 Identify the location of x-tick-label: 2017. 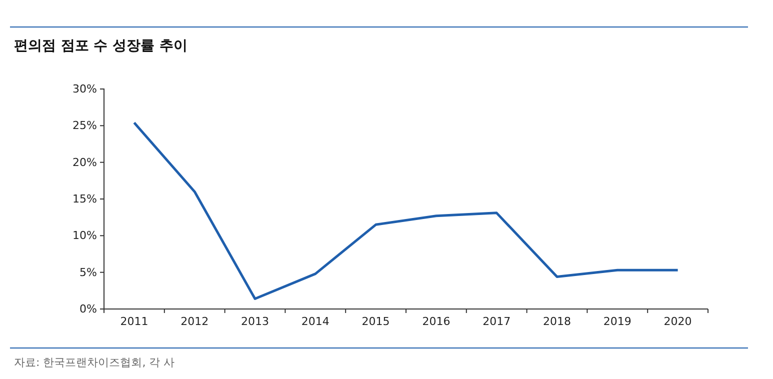
(496, 321).